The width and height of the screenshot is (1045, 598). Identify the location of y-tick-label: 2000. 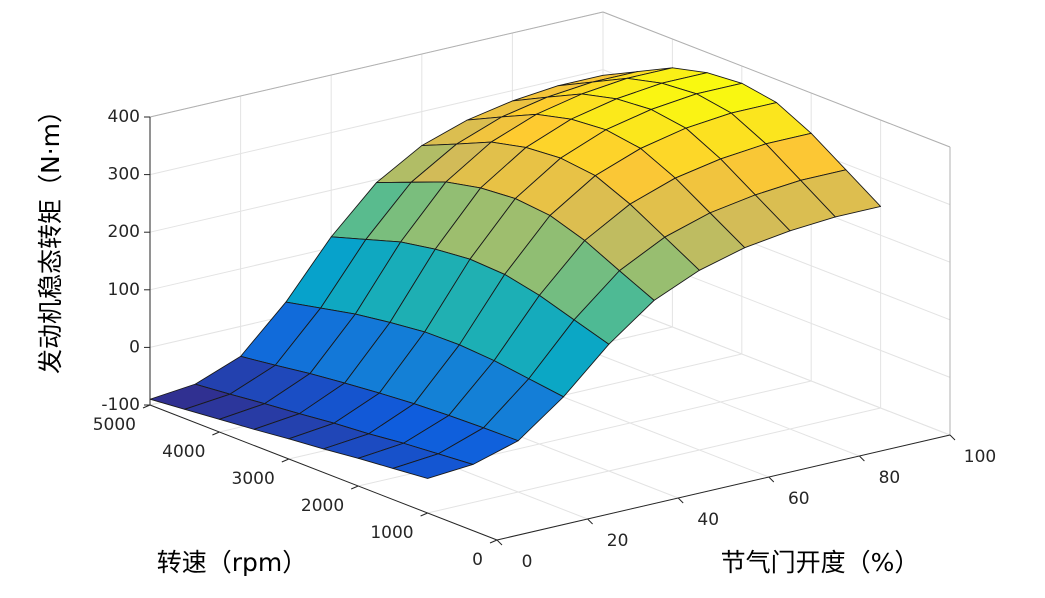
(322, 506).